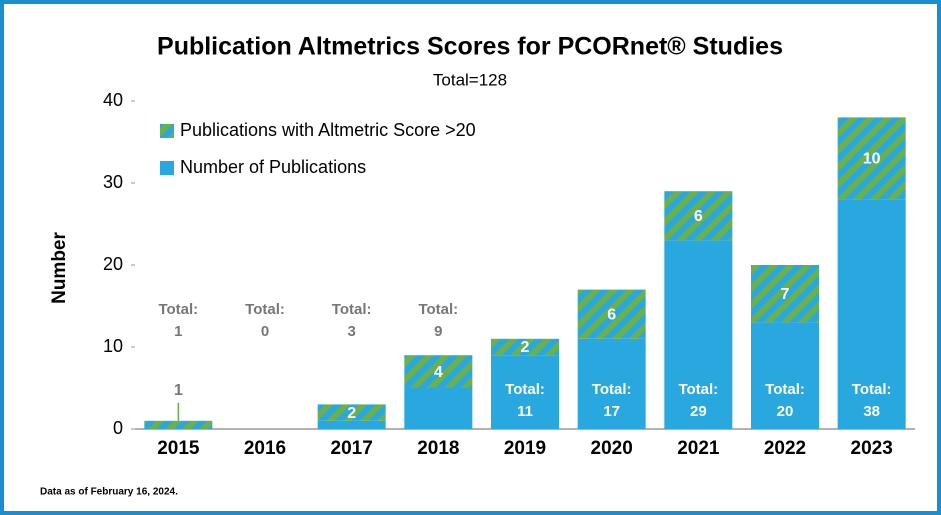  What do you see at coordinates (113, 182) in the screenshot?
I see `y-tick-label: 30` at bounding box center [113, 182].